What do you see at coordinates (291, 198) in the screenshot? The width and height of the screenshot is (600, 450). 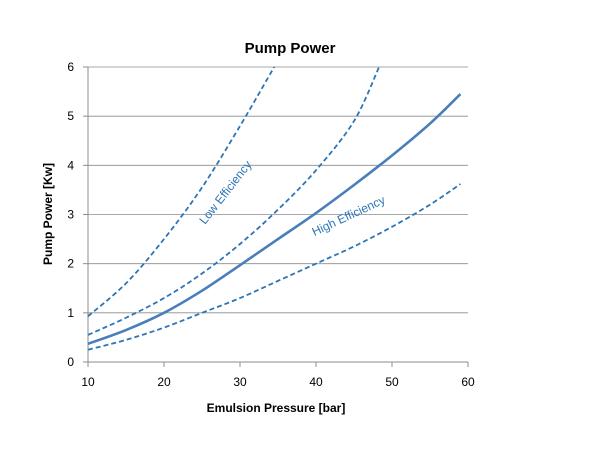 I see `annotations: Low Efficiency High Efficiency` at bounding box center [291, 198].